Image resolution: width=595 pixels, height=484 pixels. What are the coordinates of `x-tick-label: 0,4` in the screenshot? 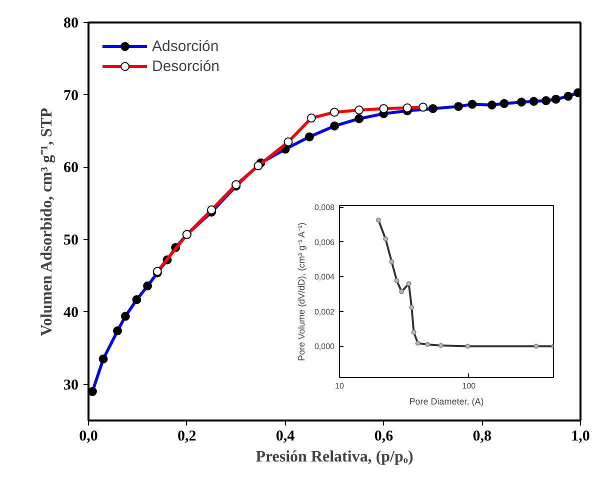 It's located at (286, 436).